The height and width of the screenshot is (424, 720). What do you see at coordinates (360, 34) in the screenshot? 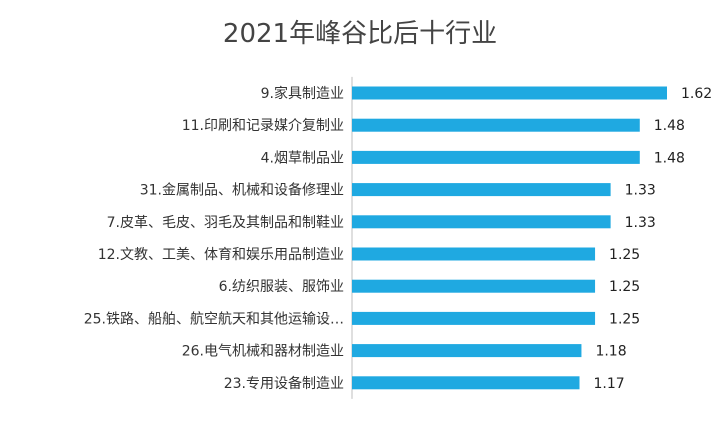
I see `chart-title: 2021年峰谷比后十行业` at bounding box center [360, 34].